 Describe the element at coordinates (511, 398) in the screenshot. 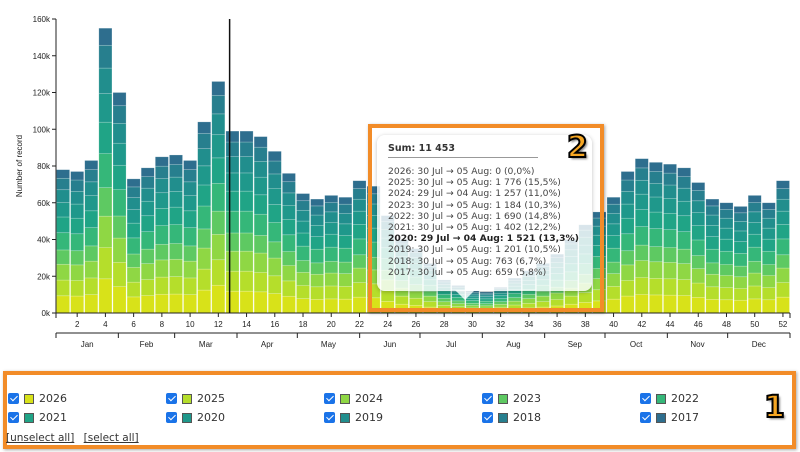

I see `legend-item-2023: 2023` at that location.